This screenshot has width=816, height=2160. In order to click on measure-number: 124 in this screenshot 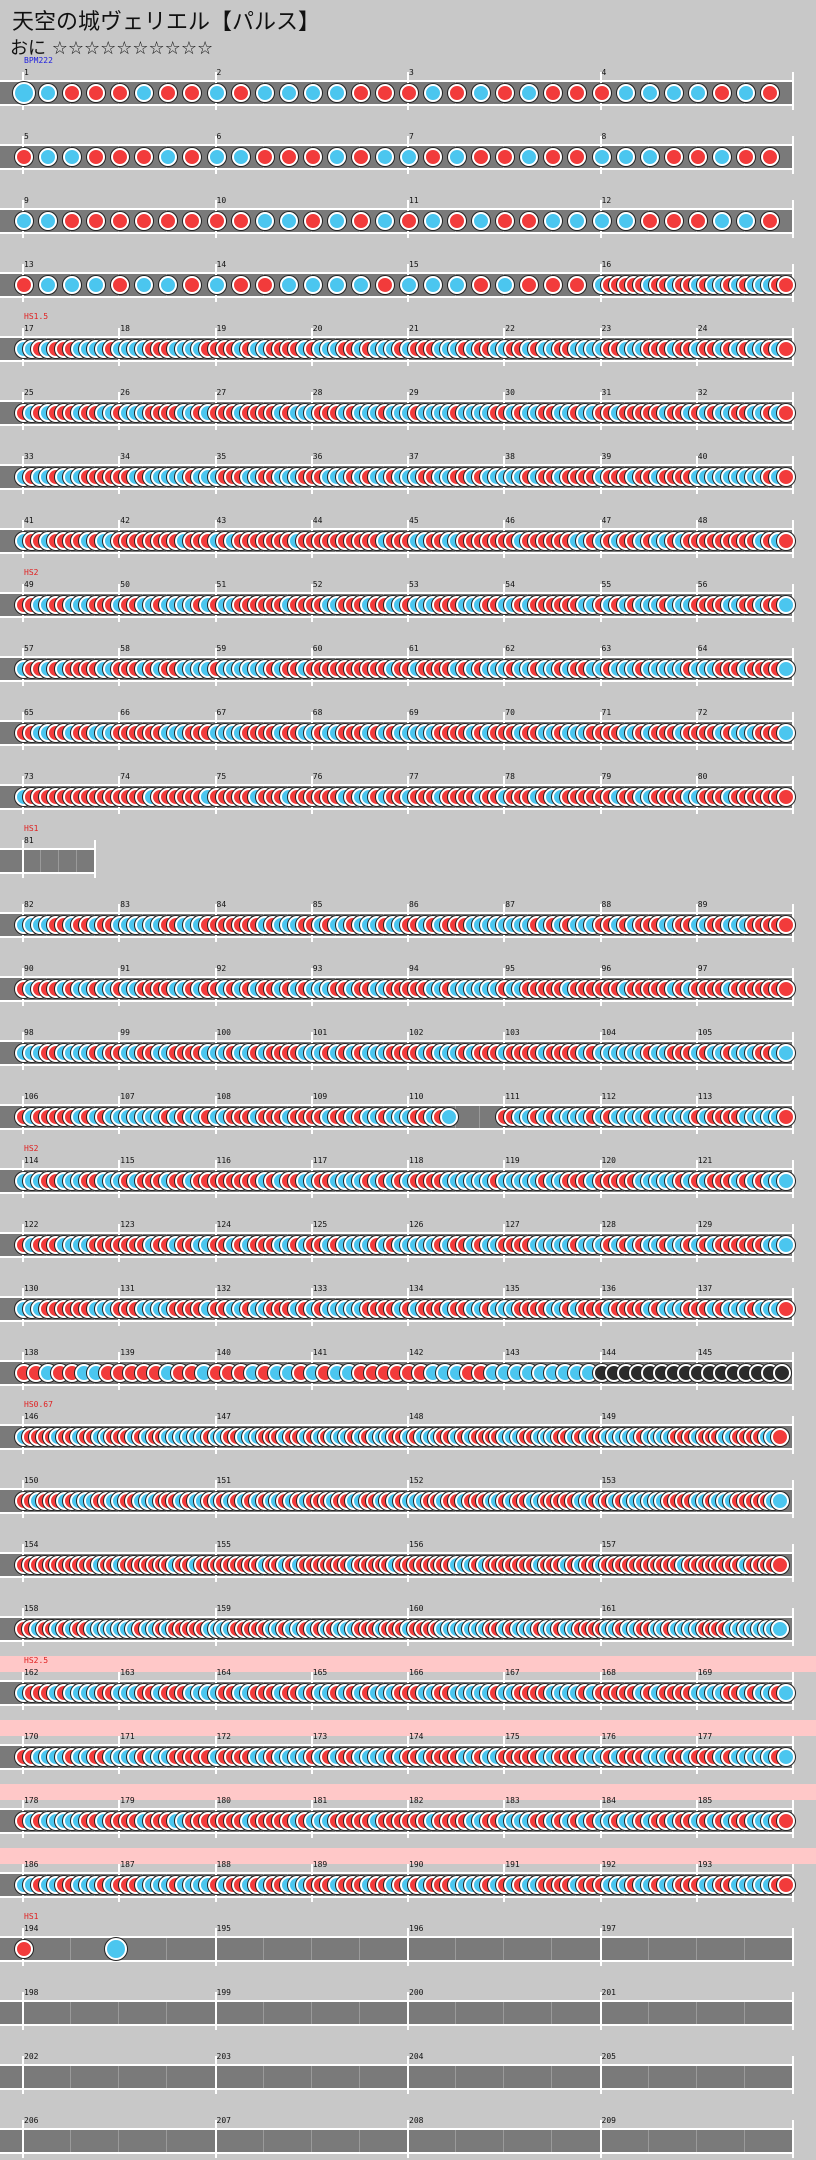, I will do `click(223, 1224)`.